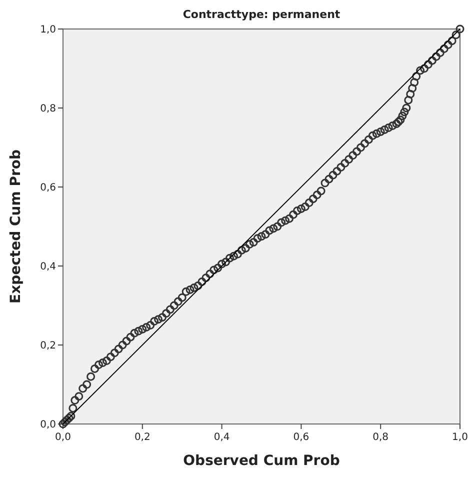 This screenshot has width=471, height=479. Describe the element at coordinates (222, 437) in the screenshot. I see `x-tick-label: 0,4` at that location.